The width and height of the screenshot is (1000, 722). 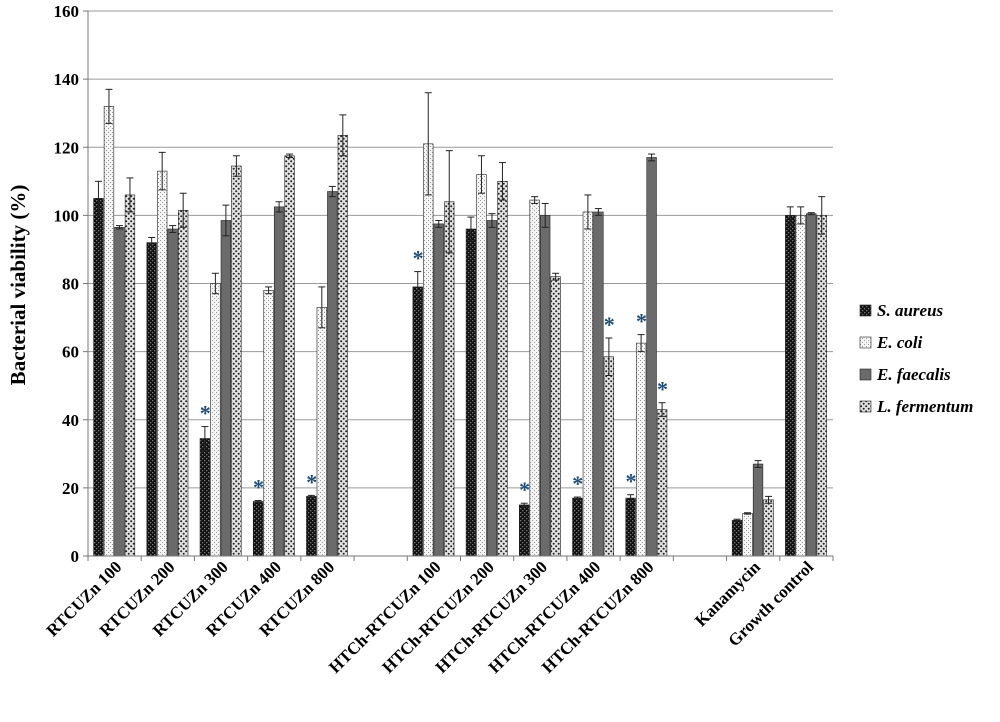 What do you see at coordinates (70, 420) in the screenshot?
I see `y-tick-label: 40` at bounding box center [70, 420].